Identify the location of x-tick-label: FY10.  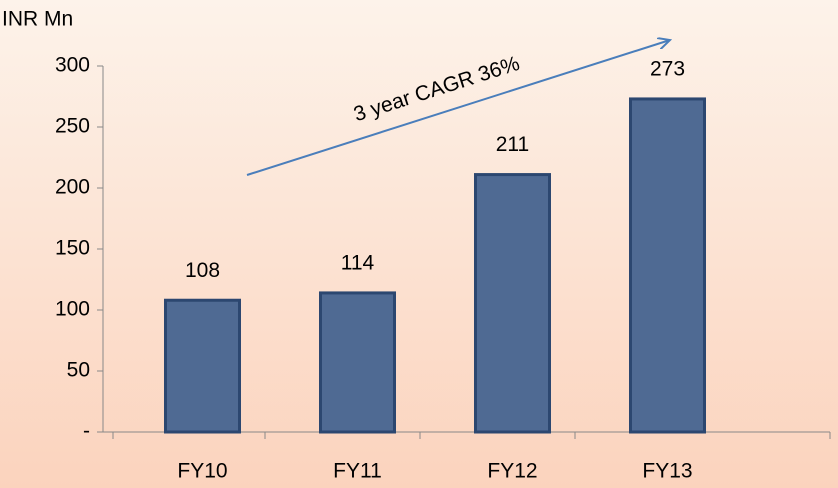
(202, 471).